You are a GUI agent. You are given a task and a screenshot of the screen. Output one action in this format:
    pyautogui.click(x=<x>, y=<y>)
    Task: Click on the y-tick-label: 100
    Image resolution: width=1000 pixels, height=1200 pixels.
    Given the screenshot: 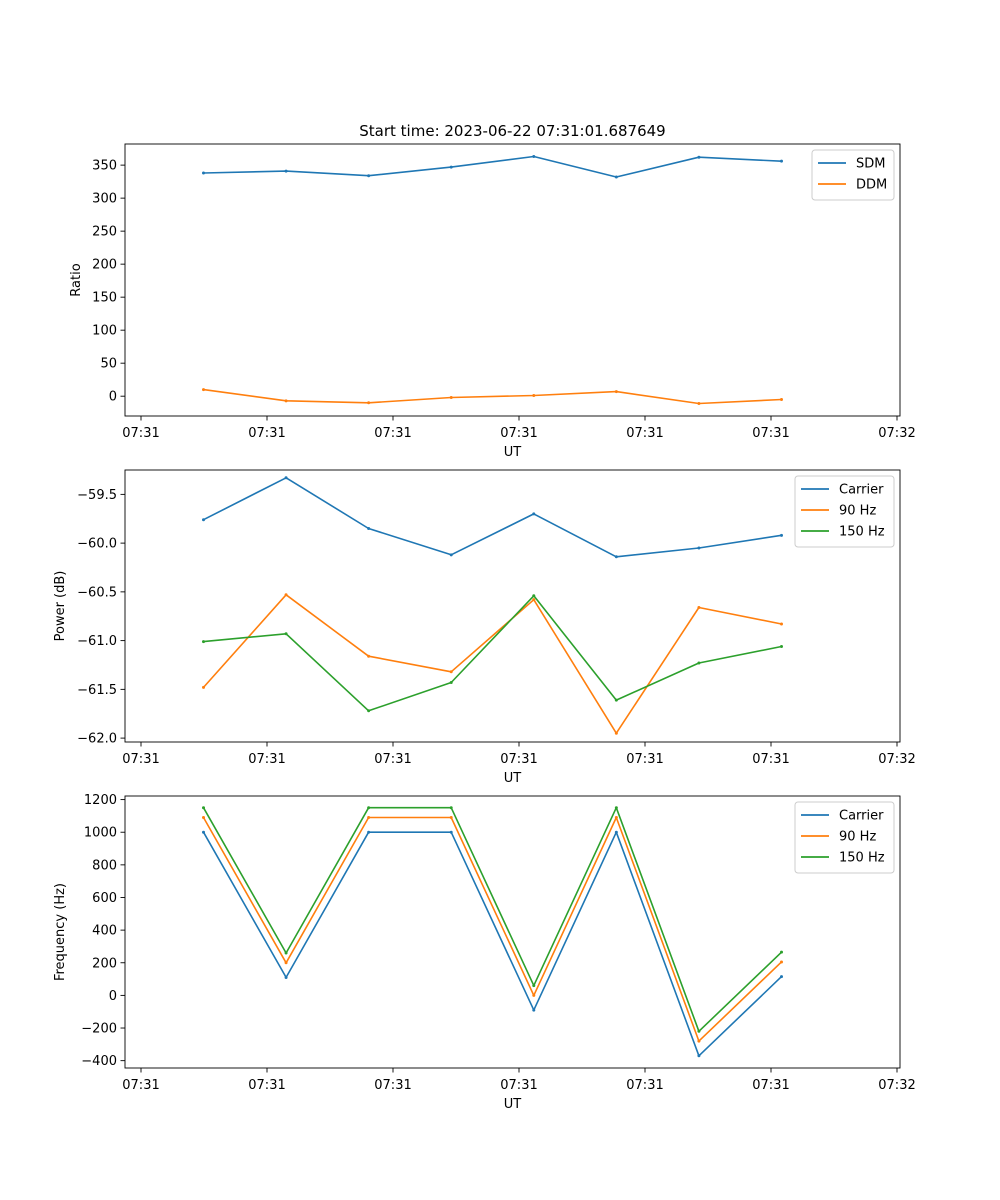 What is the action you would take?
    pyautogui.click(x=104, y=331)
    